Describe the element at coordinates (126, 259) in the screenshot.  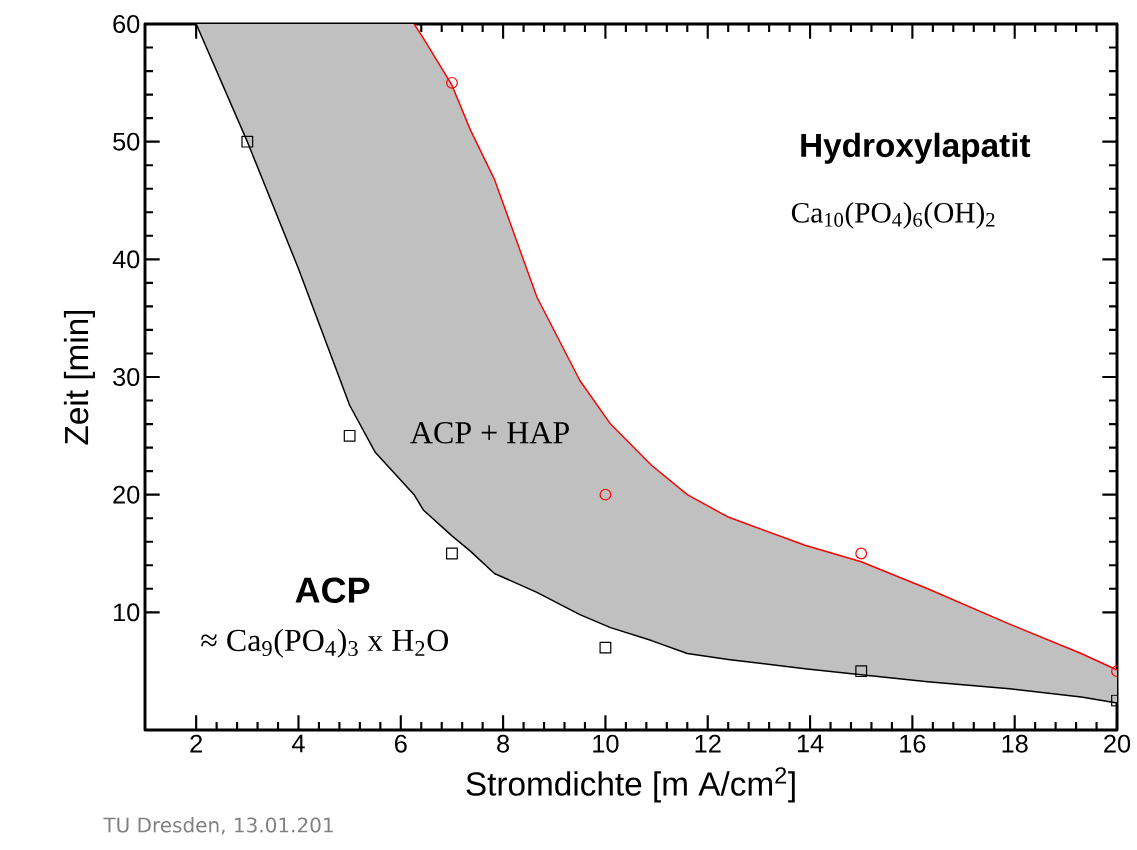
I see `y-tick-label: 40` at that location.